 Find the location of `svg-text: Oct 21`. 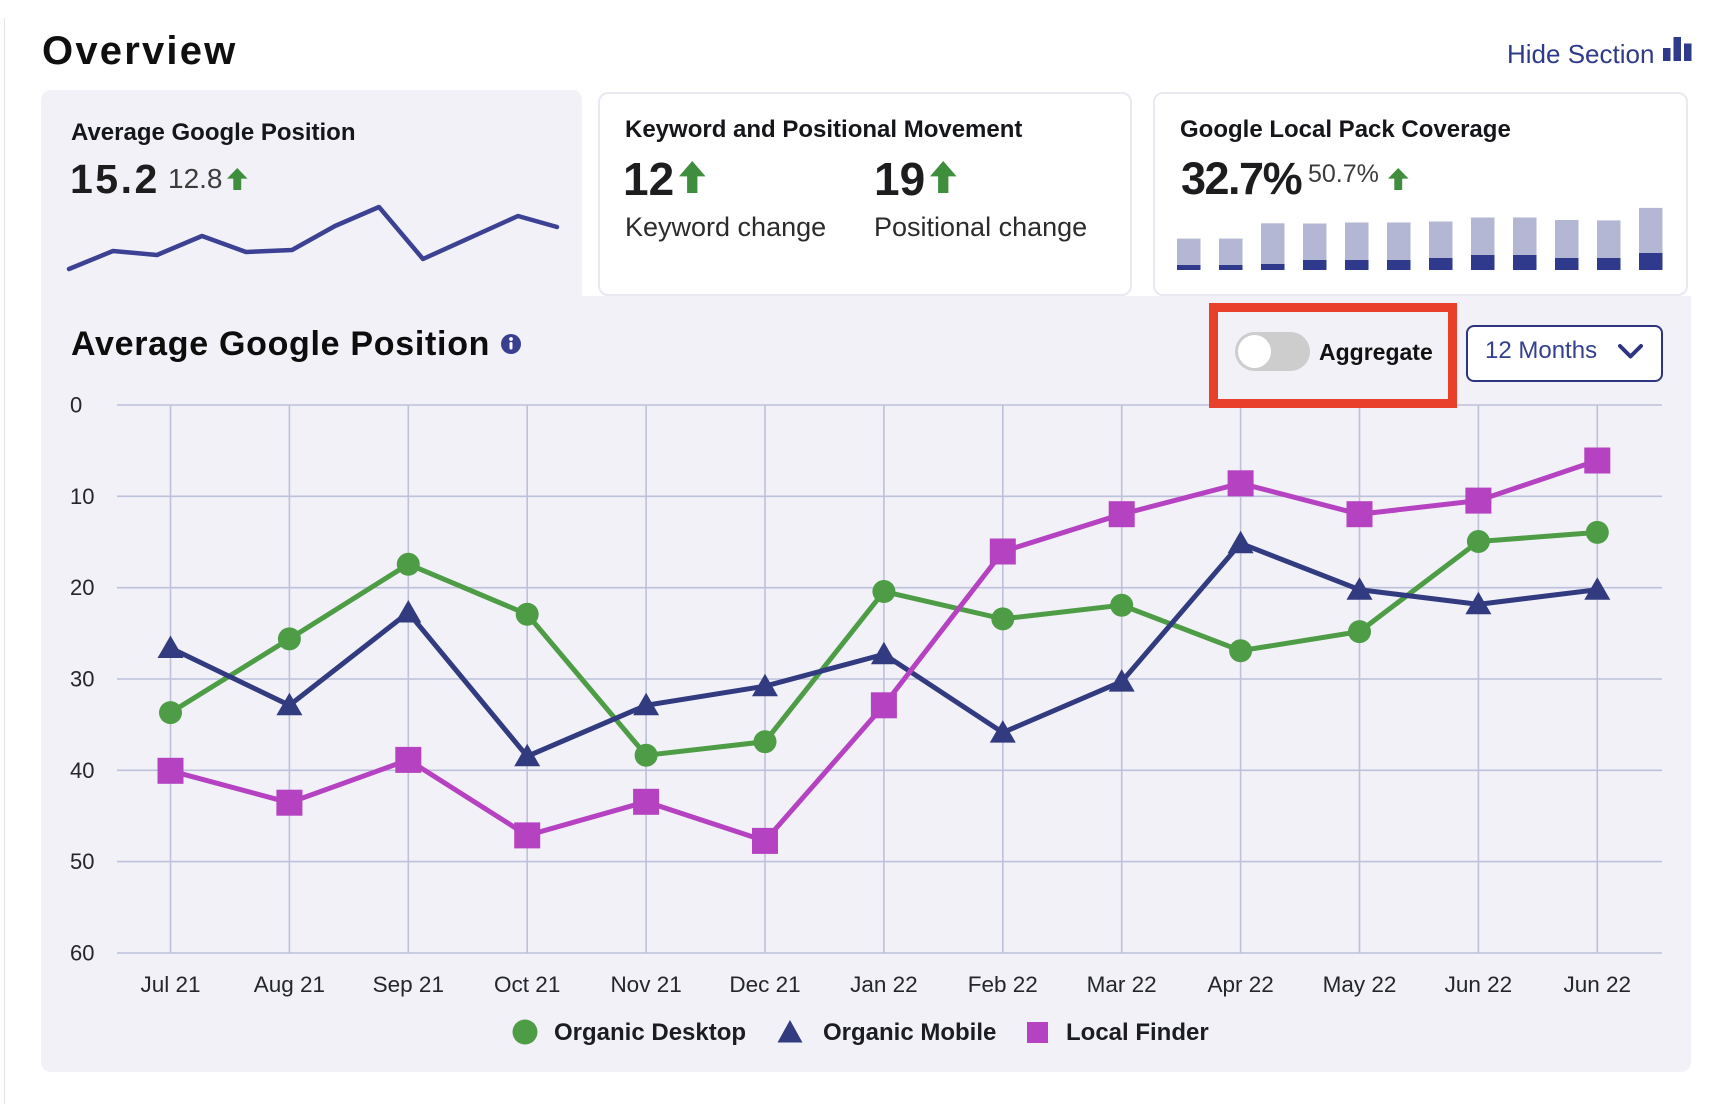

svg-text: Oct 21 is located at coordinates (527, 984).